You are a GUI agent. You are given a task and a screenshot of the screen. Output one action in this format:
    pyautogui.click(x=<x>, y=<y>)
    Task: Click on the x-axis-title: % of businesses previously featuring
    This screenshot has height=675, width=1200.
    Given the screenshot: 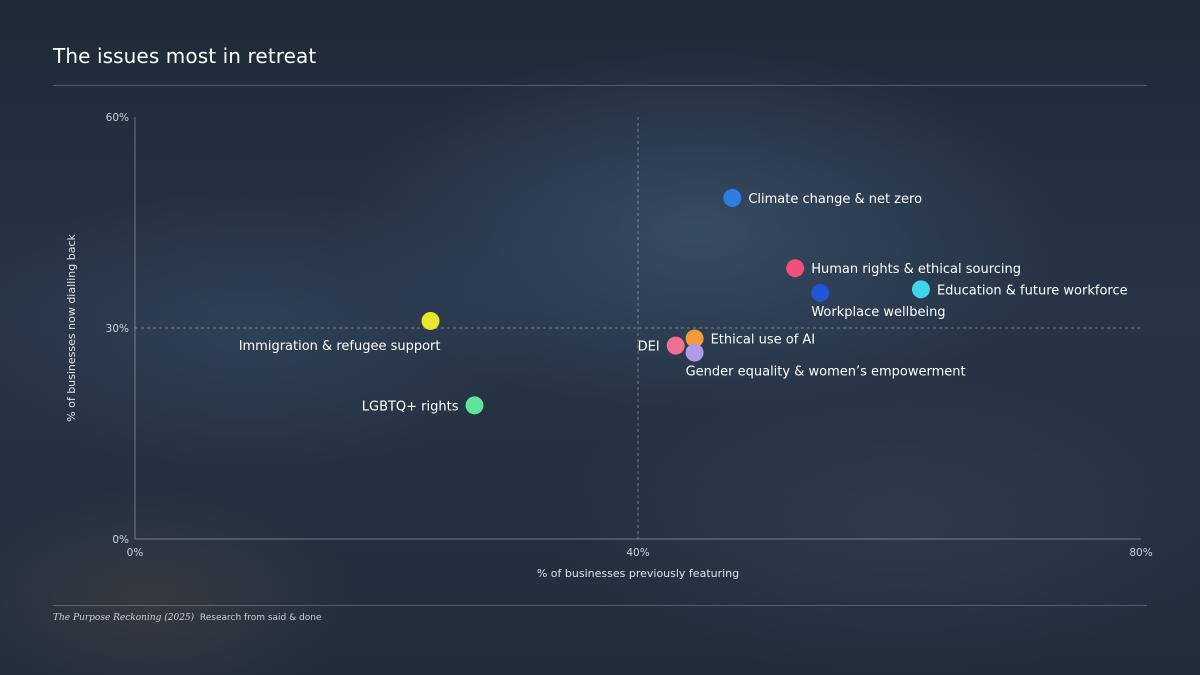 What is the action you would take?
    pyautogui.click(x=638, y=573)
    